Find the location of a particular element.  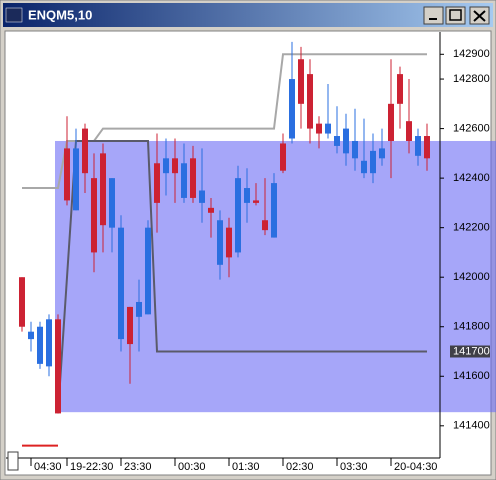

title-bar is located at coordinates (248, 15).